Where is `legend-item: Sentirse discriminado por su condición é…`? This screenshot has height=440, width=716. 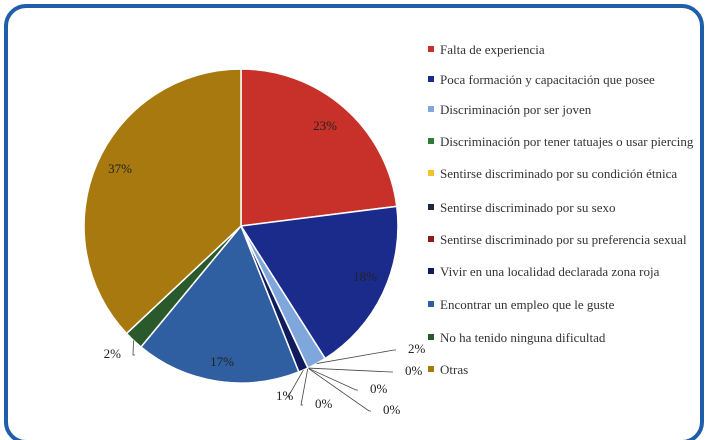
legend-item: Sentirse discriminado por su condición é… is located at coordinates (572, 173).